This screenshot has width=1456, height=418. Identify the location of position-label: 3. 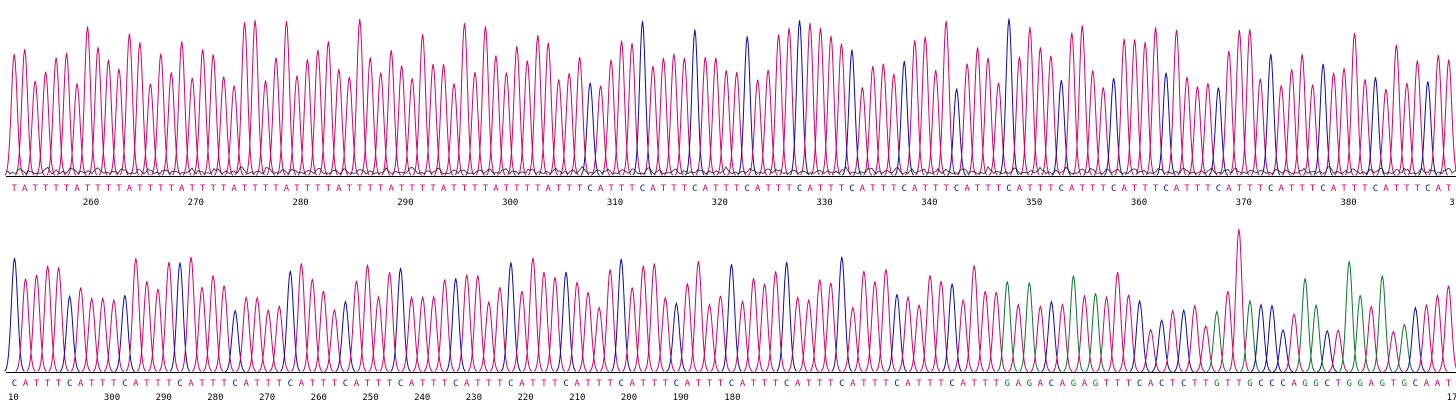
(1451, 203).